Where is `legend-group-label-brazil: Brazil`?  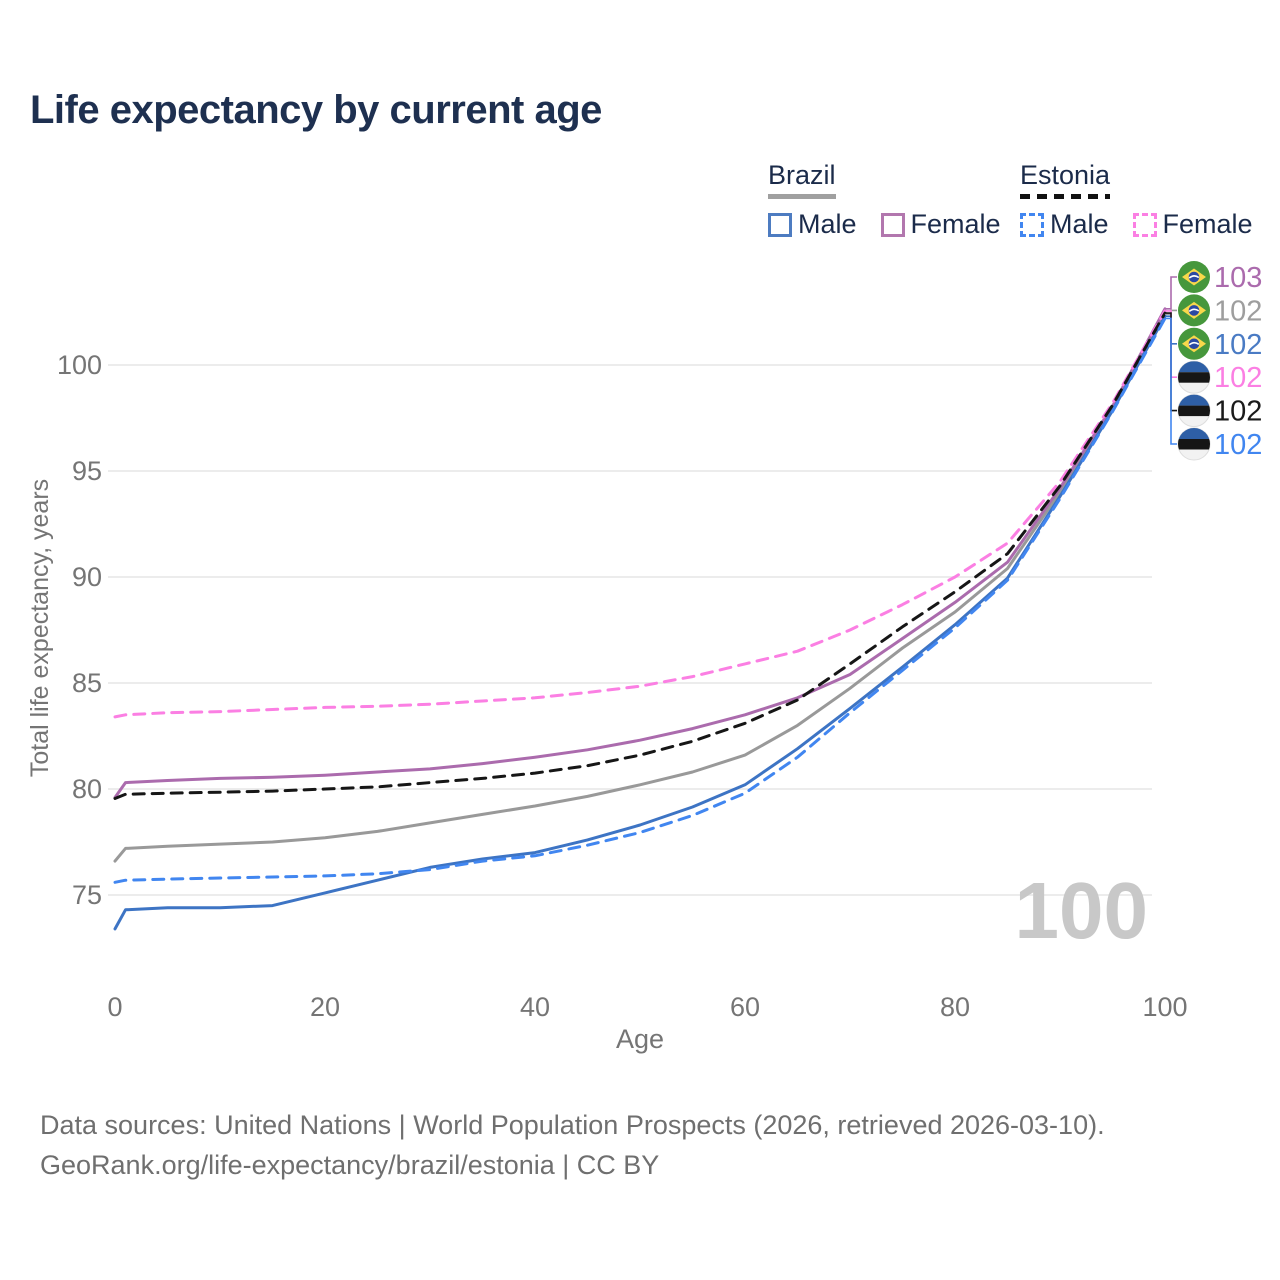
legend-group-label-brazil: Brazil is located at coordinates (802, 179).